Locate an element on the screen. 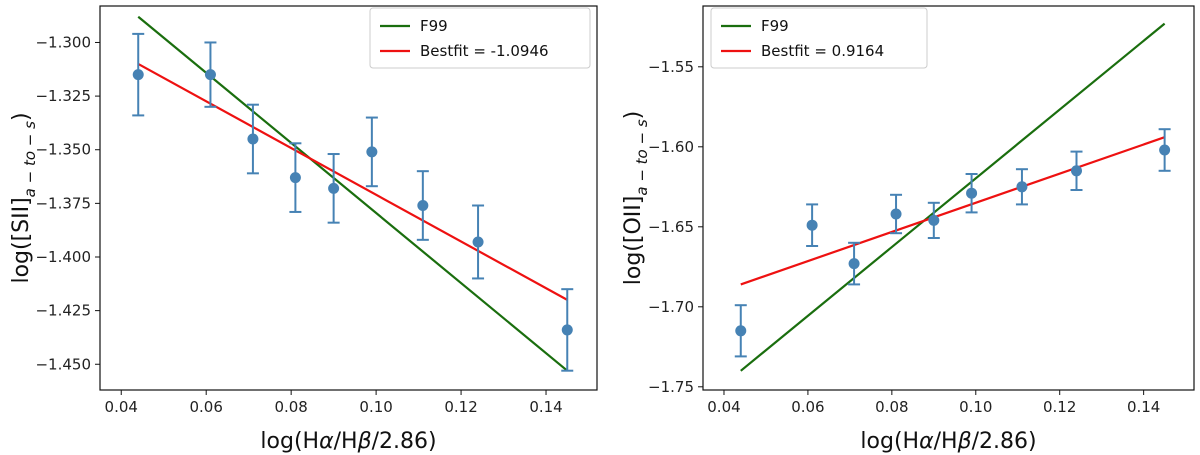 The width and height of the screenshot is (1200, 455). y-tick-label: −1.70 is located at coordinates (671, 307).